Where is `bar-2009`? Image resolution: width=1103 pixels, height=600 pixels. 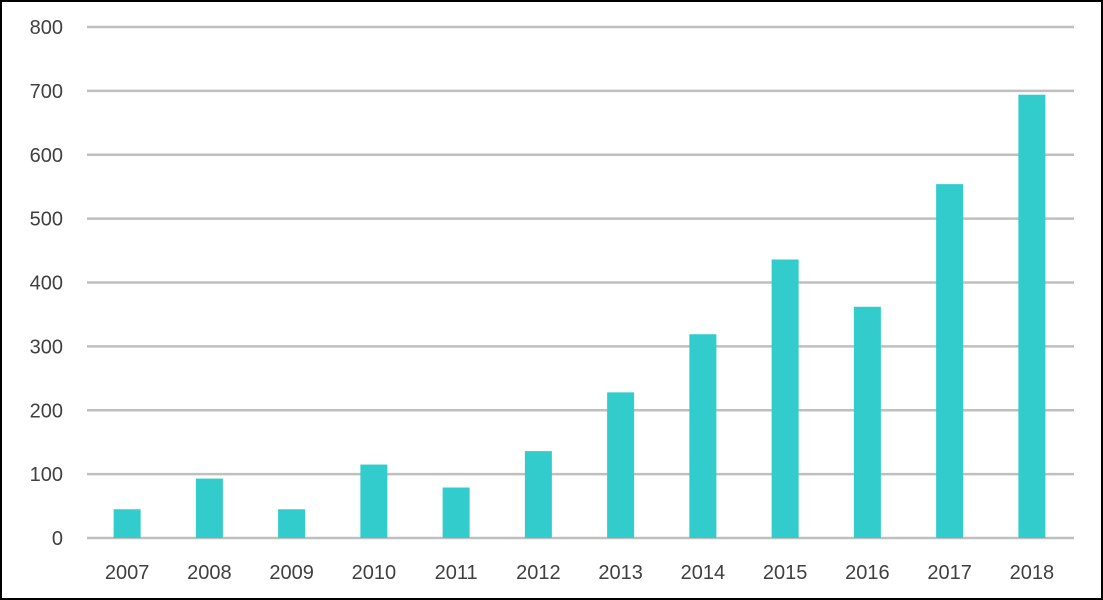 bar-2009 is located at coordinates (292, 523).